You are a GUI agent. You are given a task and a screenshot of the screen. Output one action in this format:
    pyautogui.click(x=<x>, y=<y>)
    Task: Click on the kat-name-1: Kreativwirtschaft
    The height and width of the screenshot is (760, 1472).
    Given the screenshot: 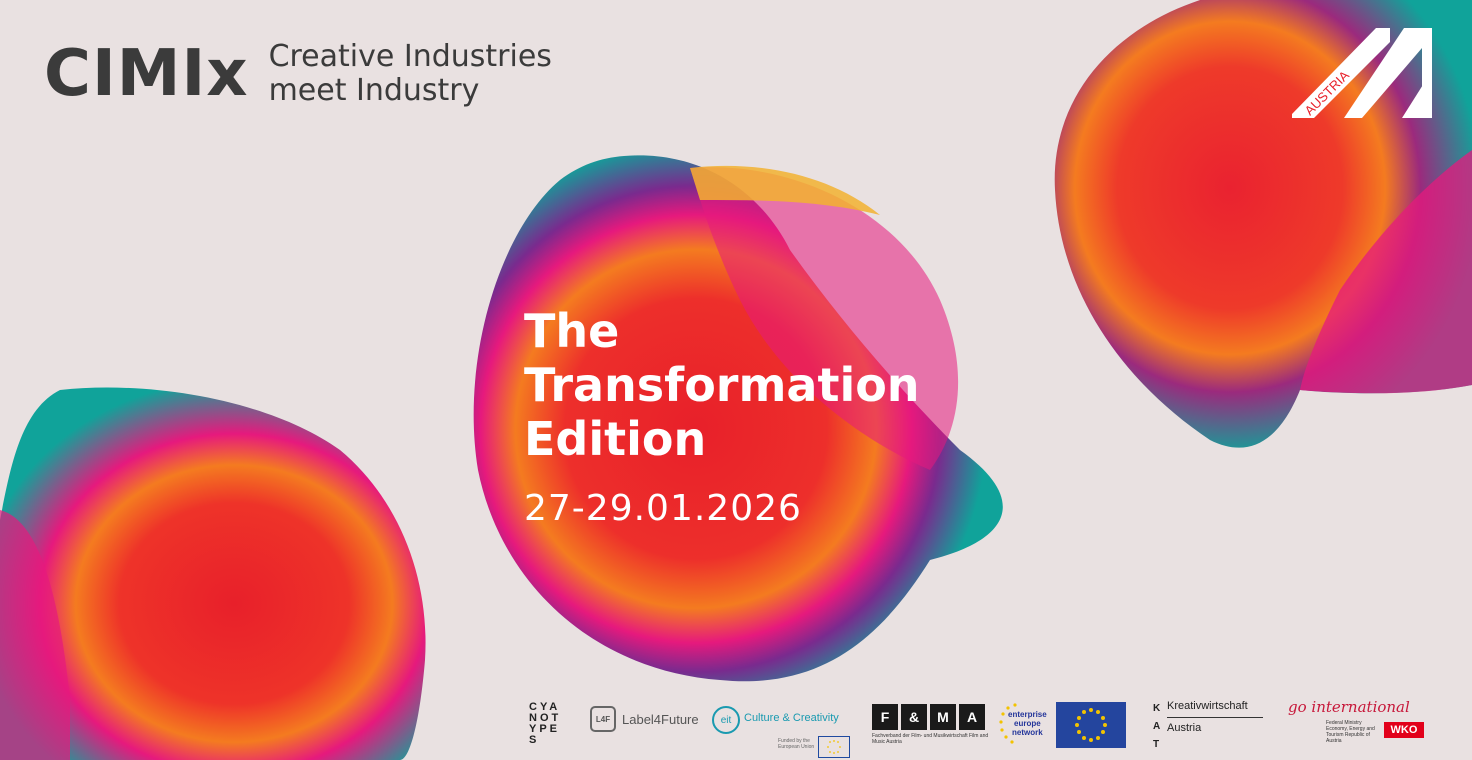 What is the action you would take?
    pyautogui.click(x=1207, y=706)
    